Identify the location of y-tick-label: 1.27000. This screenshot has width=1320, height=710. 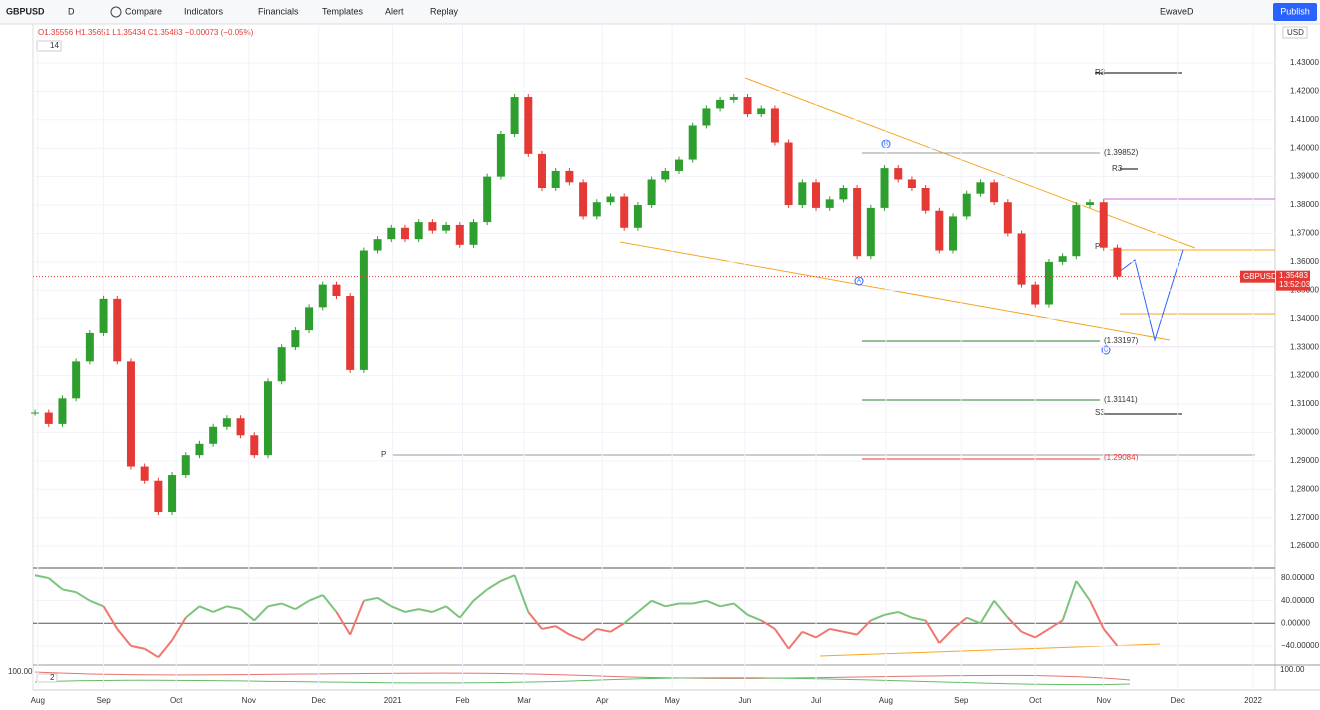
(1304, 517).